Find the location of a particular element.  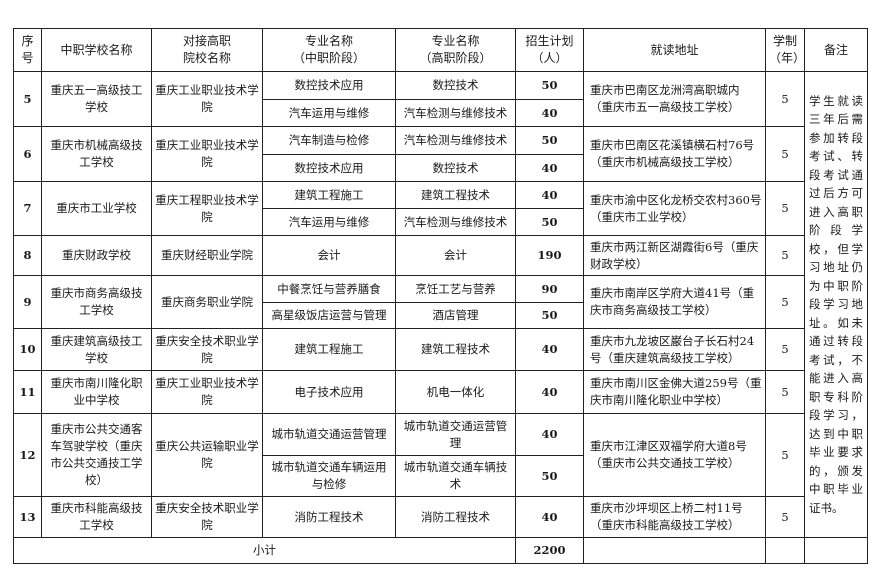

table-row: 汽车运用与维修 汽车检测与维修技术 50 is located at coordinates (441, 222).